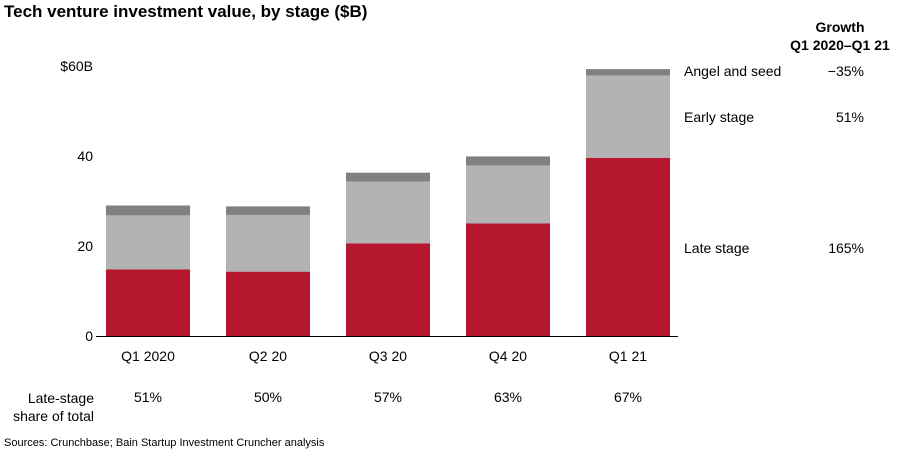  Describe the element at coordinates (76, 66) in the screenshot. I see `y-tick-label: $60B` at that location.